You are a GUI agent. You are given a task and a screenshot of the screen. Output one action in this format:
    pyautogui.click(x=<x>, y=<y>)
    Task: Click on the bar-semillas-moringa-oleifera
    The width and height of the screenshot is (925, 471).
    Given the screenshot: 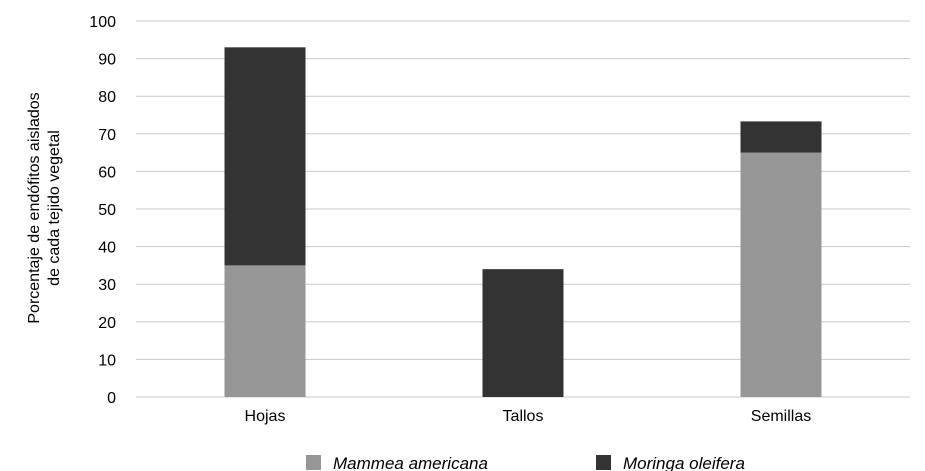 What is the action you would take?
    pyautogui.click(x=781, y=137)
    